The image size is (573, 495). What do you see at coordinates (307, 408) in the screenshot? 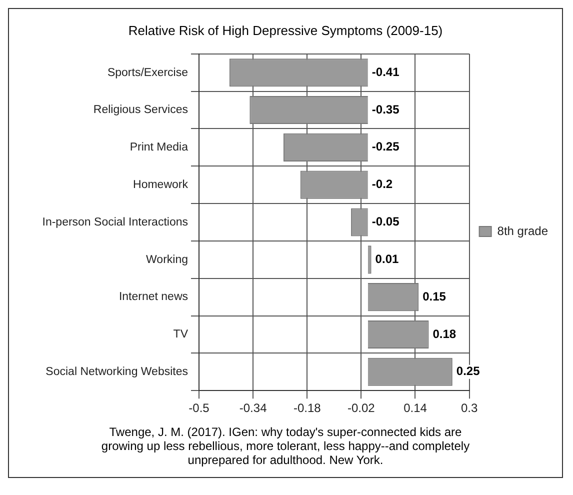
I see `x-tick-label: -0.18` at bounding box center [307, 408].